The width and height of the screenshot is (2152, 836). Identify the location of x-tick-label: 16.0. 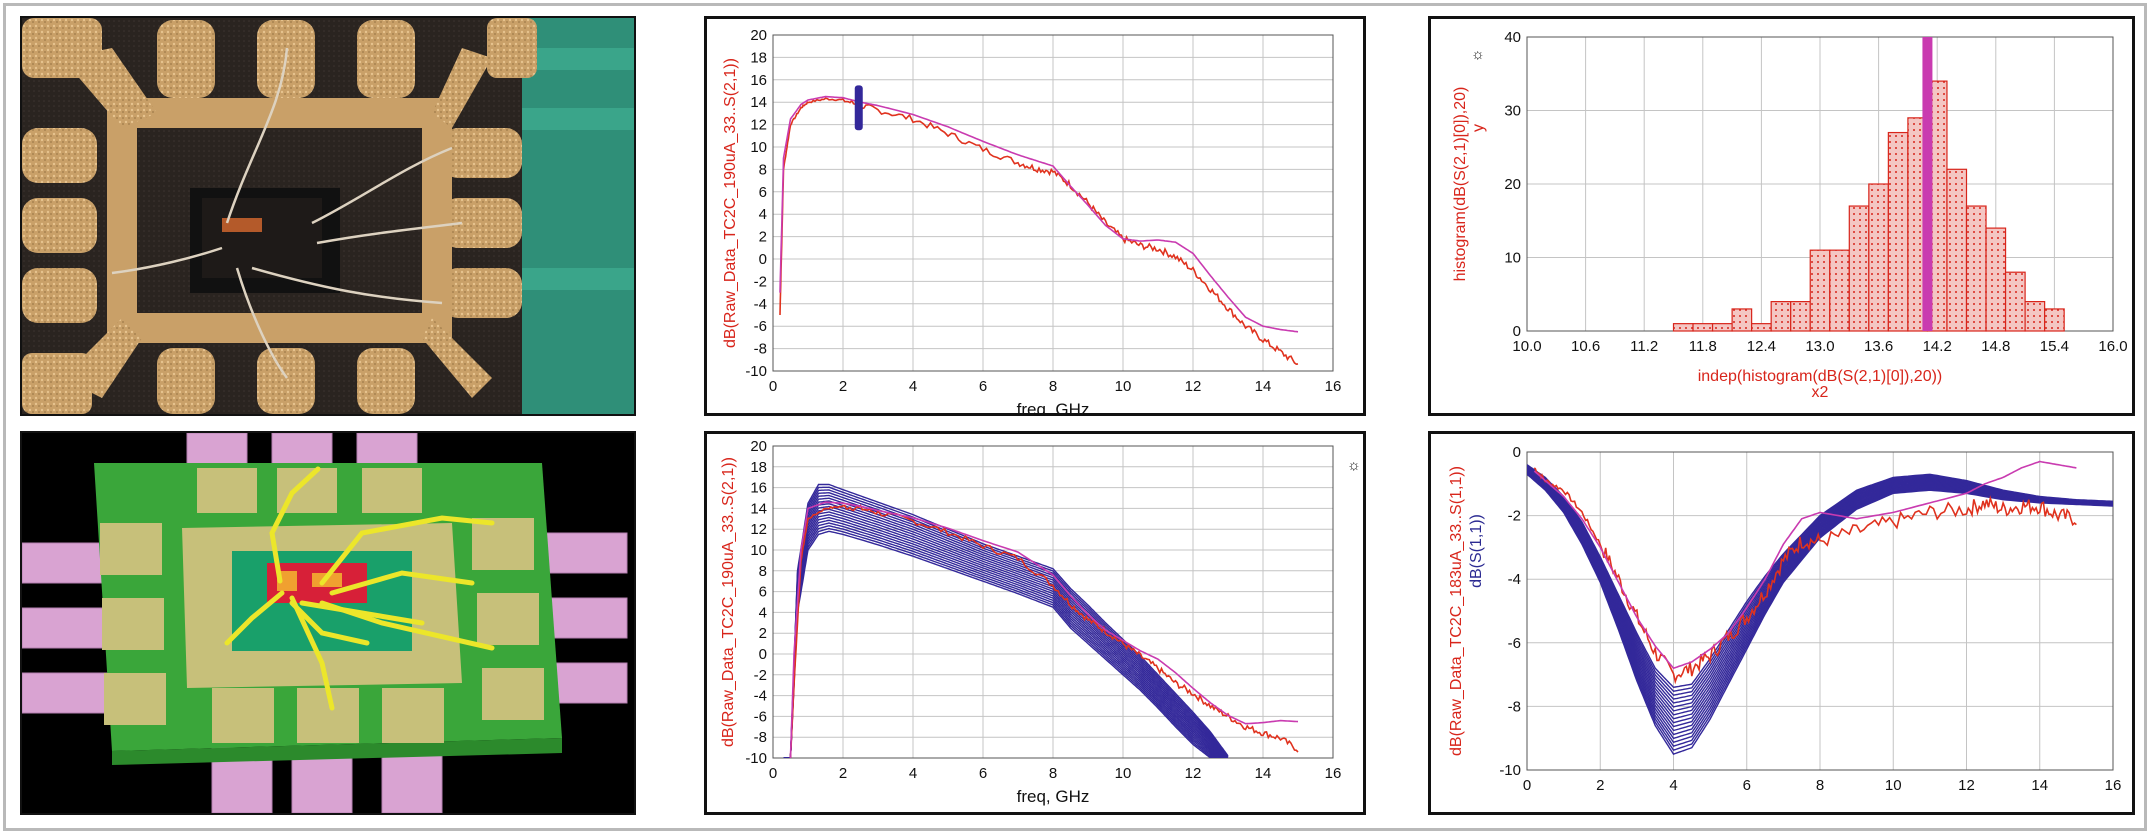
(2112, 346).